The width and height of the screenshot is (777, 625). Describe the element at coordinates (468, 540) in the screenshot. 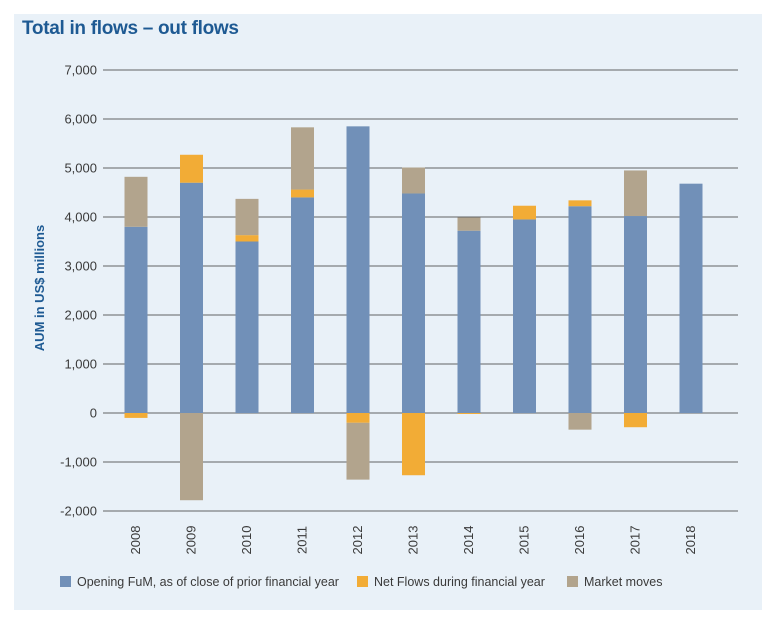

I see `x-tick-label: 2014` at that location.